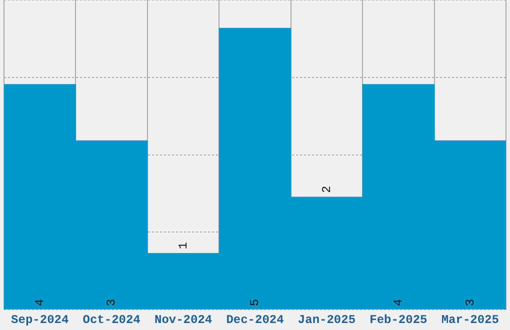 Image resolution: width=510 pixels, height=330 pixels. What do you see at coordinates (399, 319) in the screenshot?
I see `x-tick-label: Feb-2025` at bounding box center [399, 319].